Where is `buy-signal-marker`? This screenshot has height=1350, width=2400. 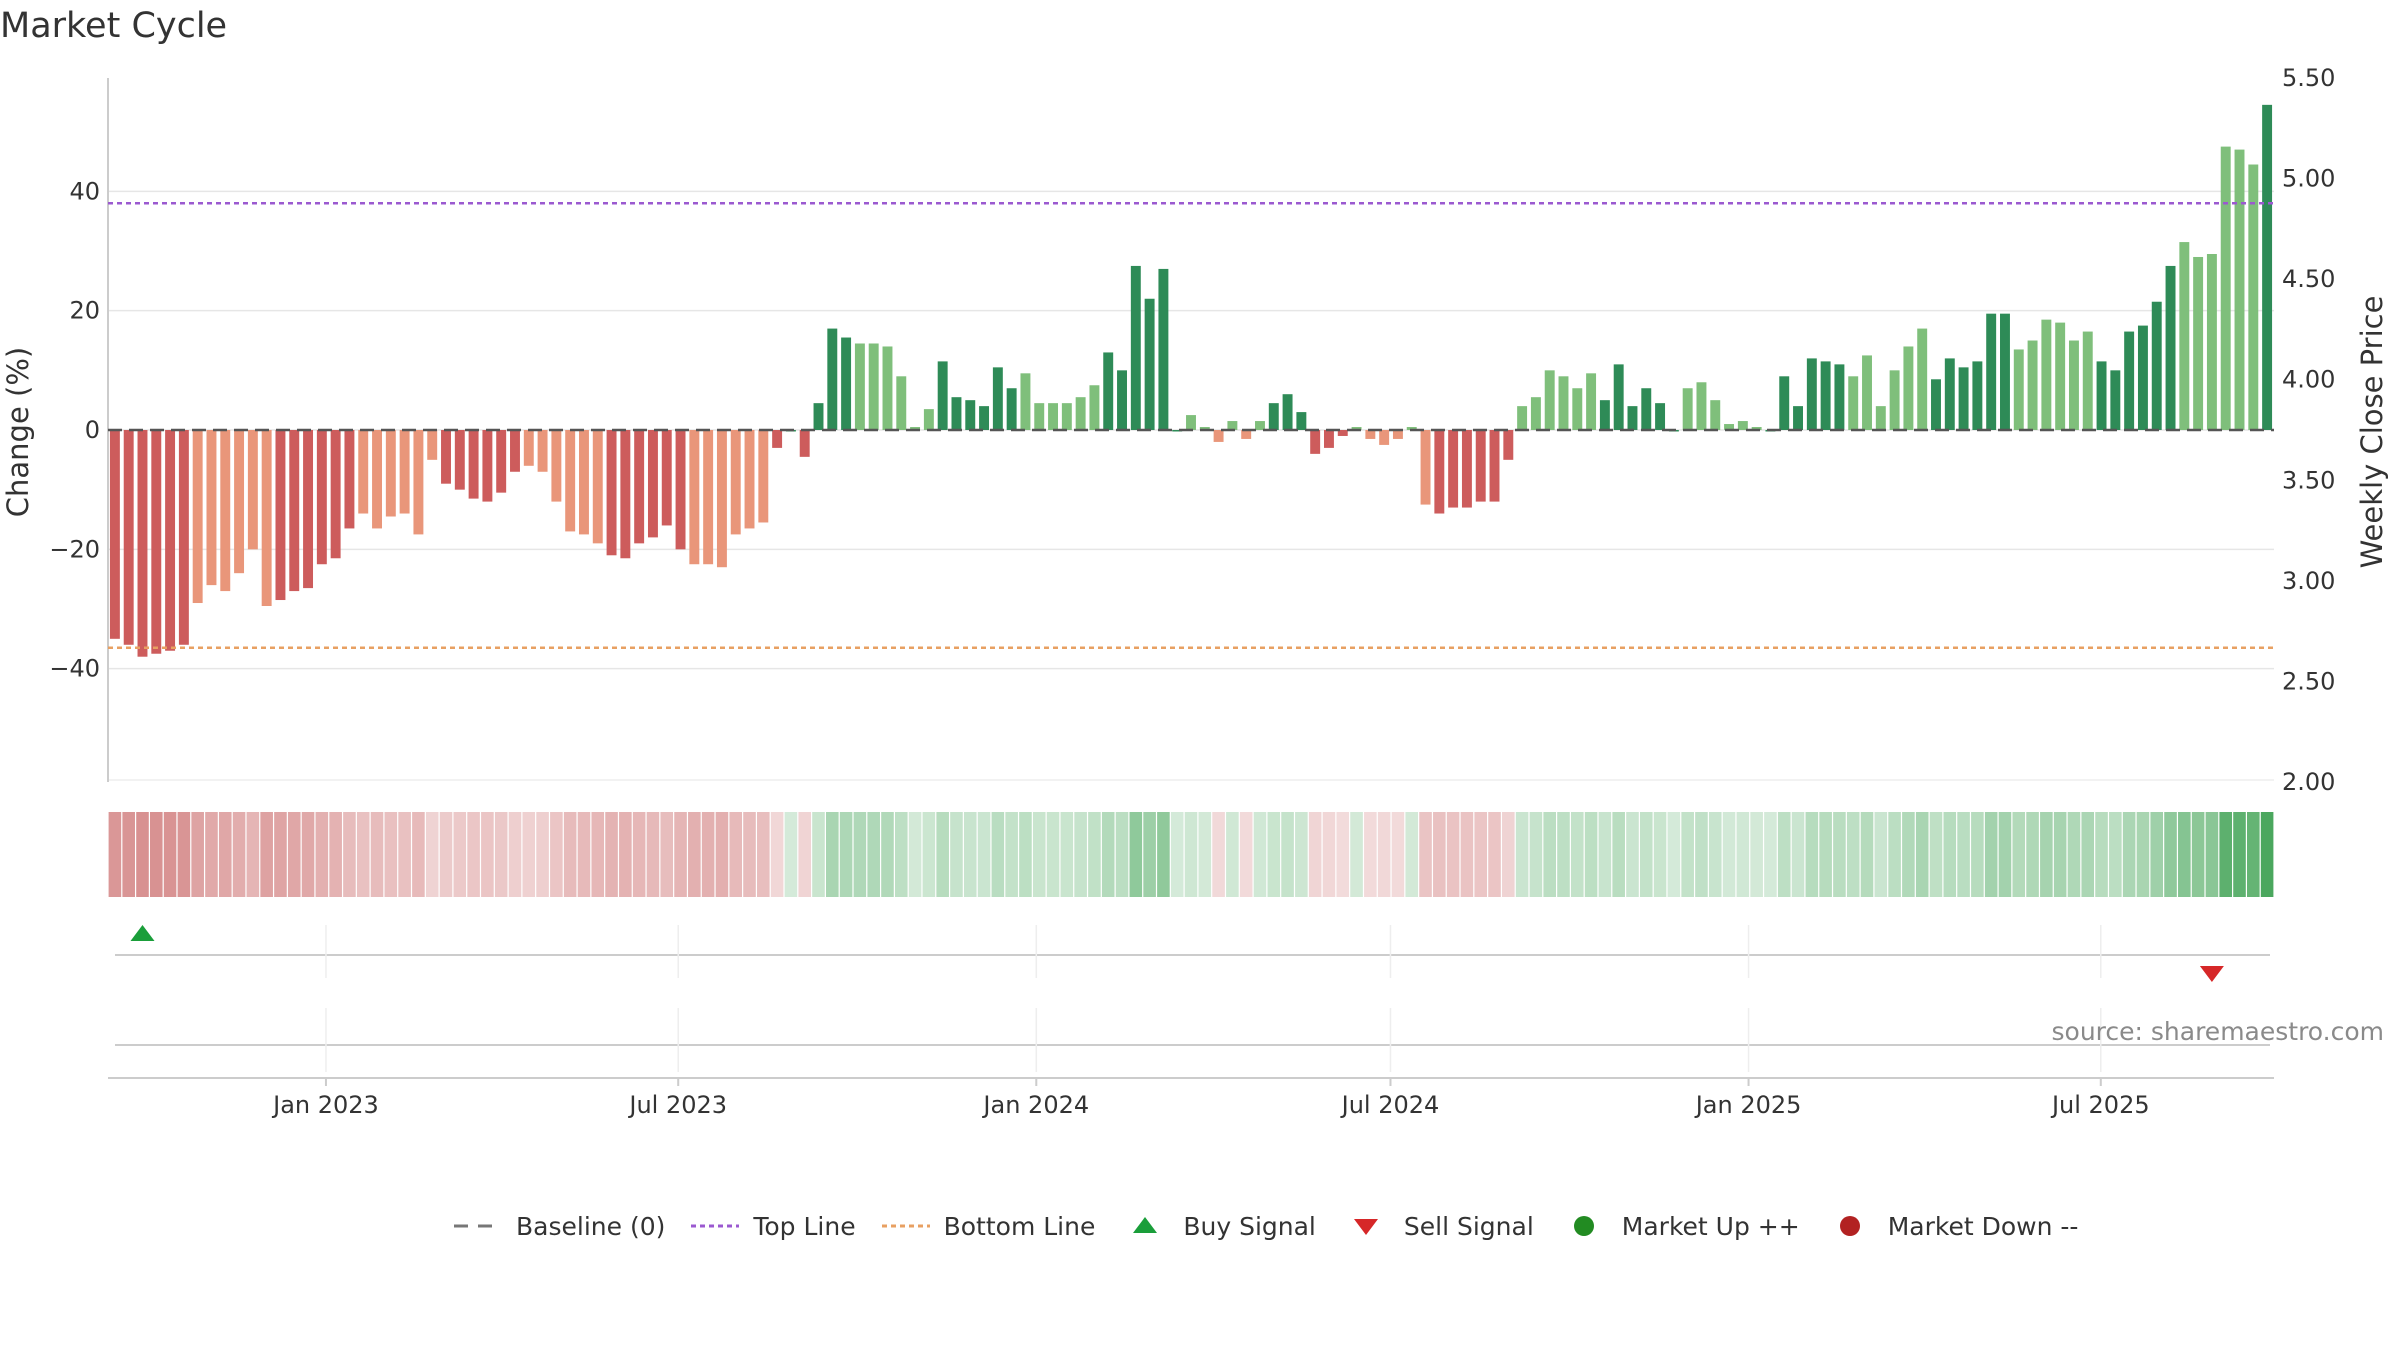 buy-signal-marker is located at coordinates (142, 933).